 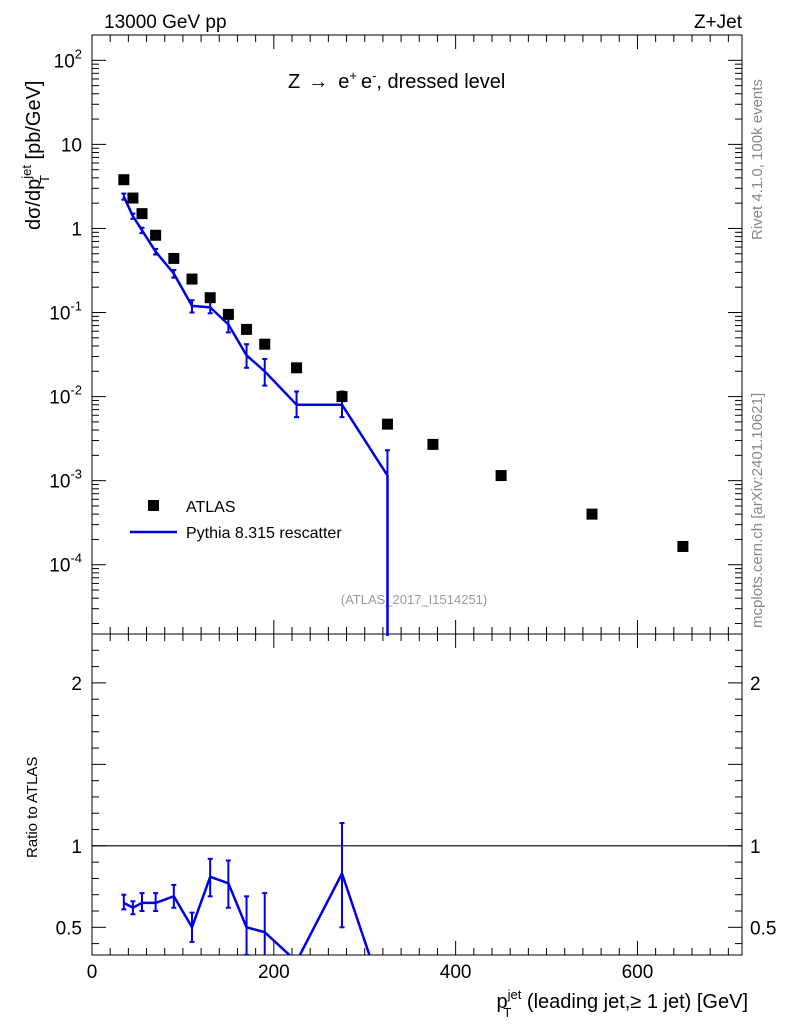 What do you see at coordinates (622, 1003) in the screenshot?
I see `x-axis-label: pjet T (leading jet,≥ 1 jet) [GeV]` at bounding box center [622, 1003].